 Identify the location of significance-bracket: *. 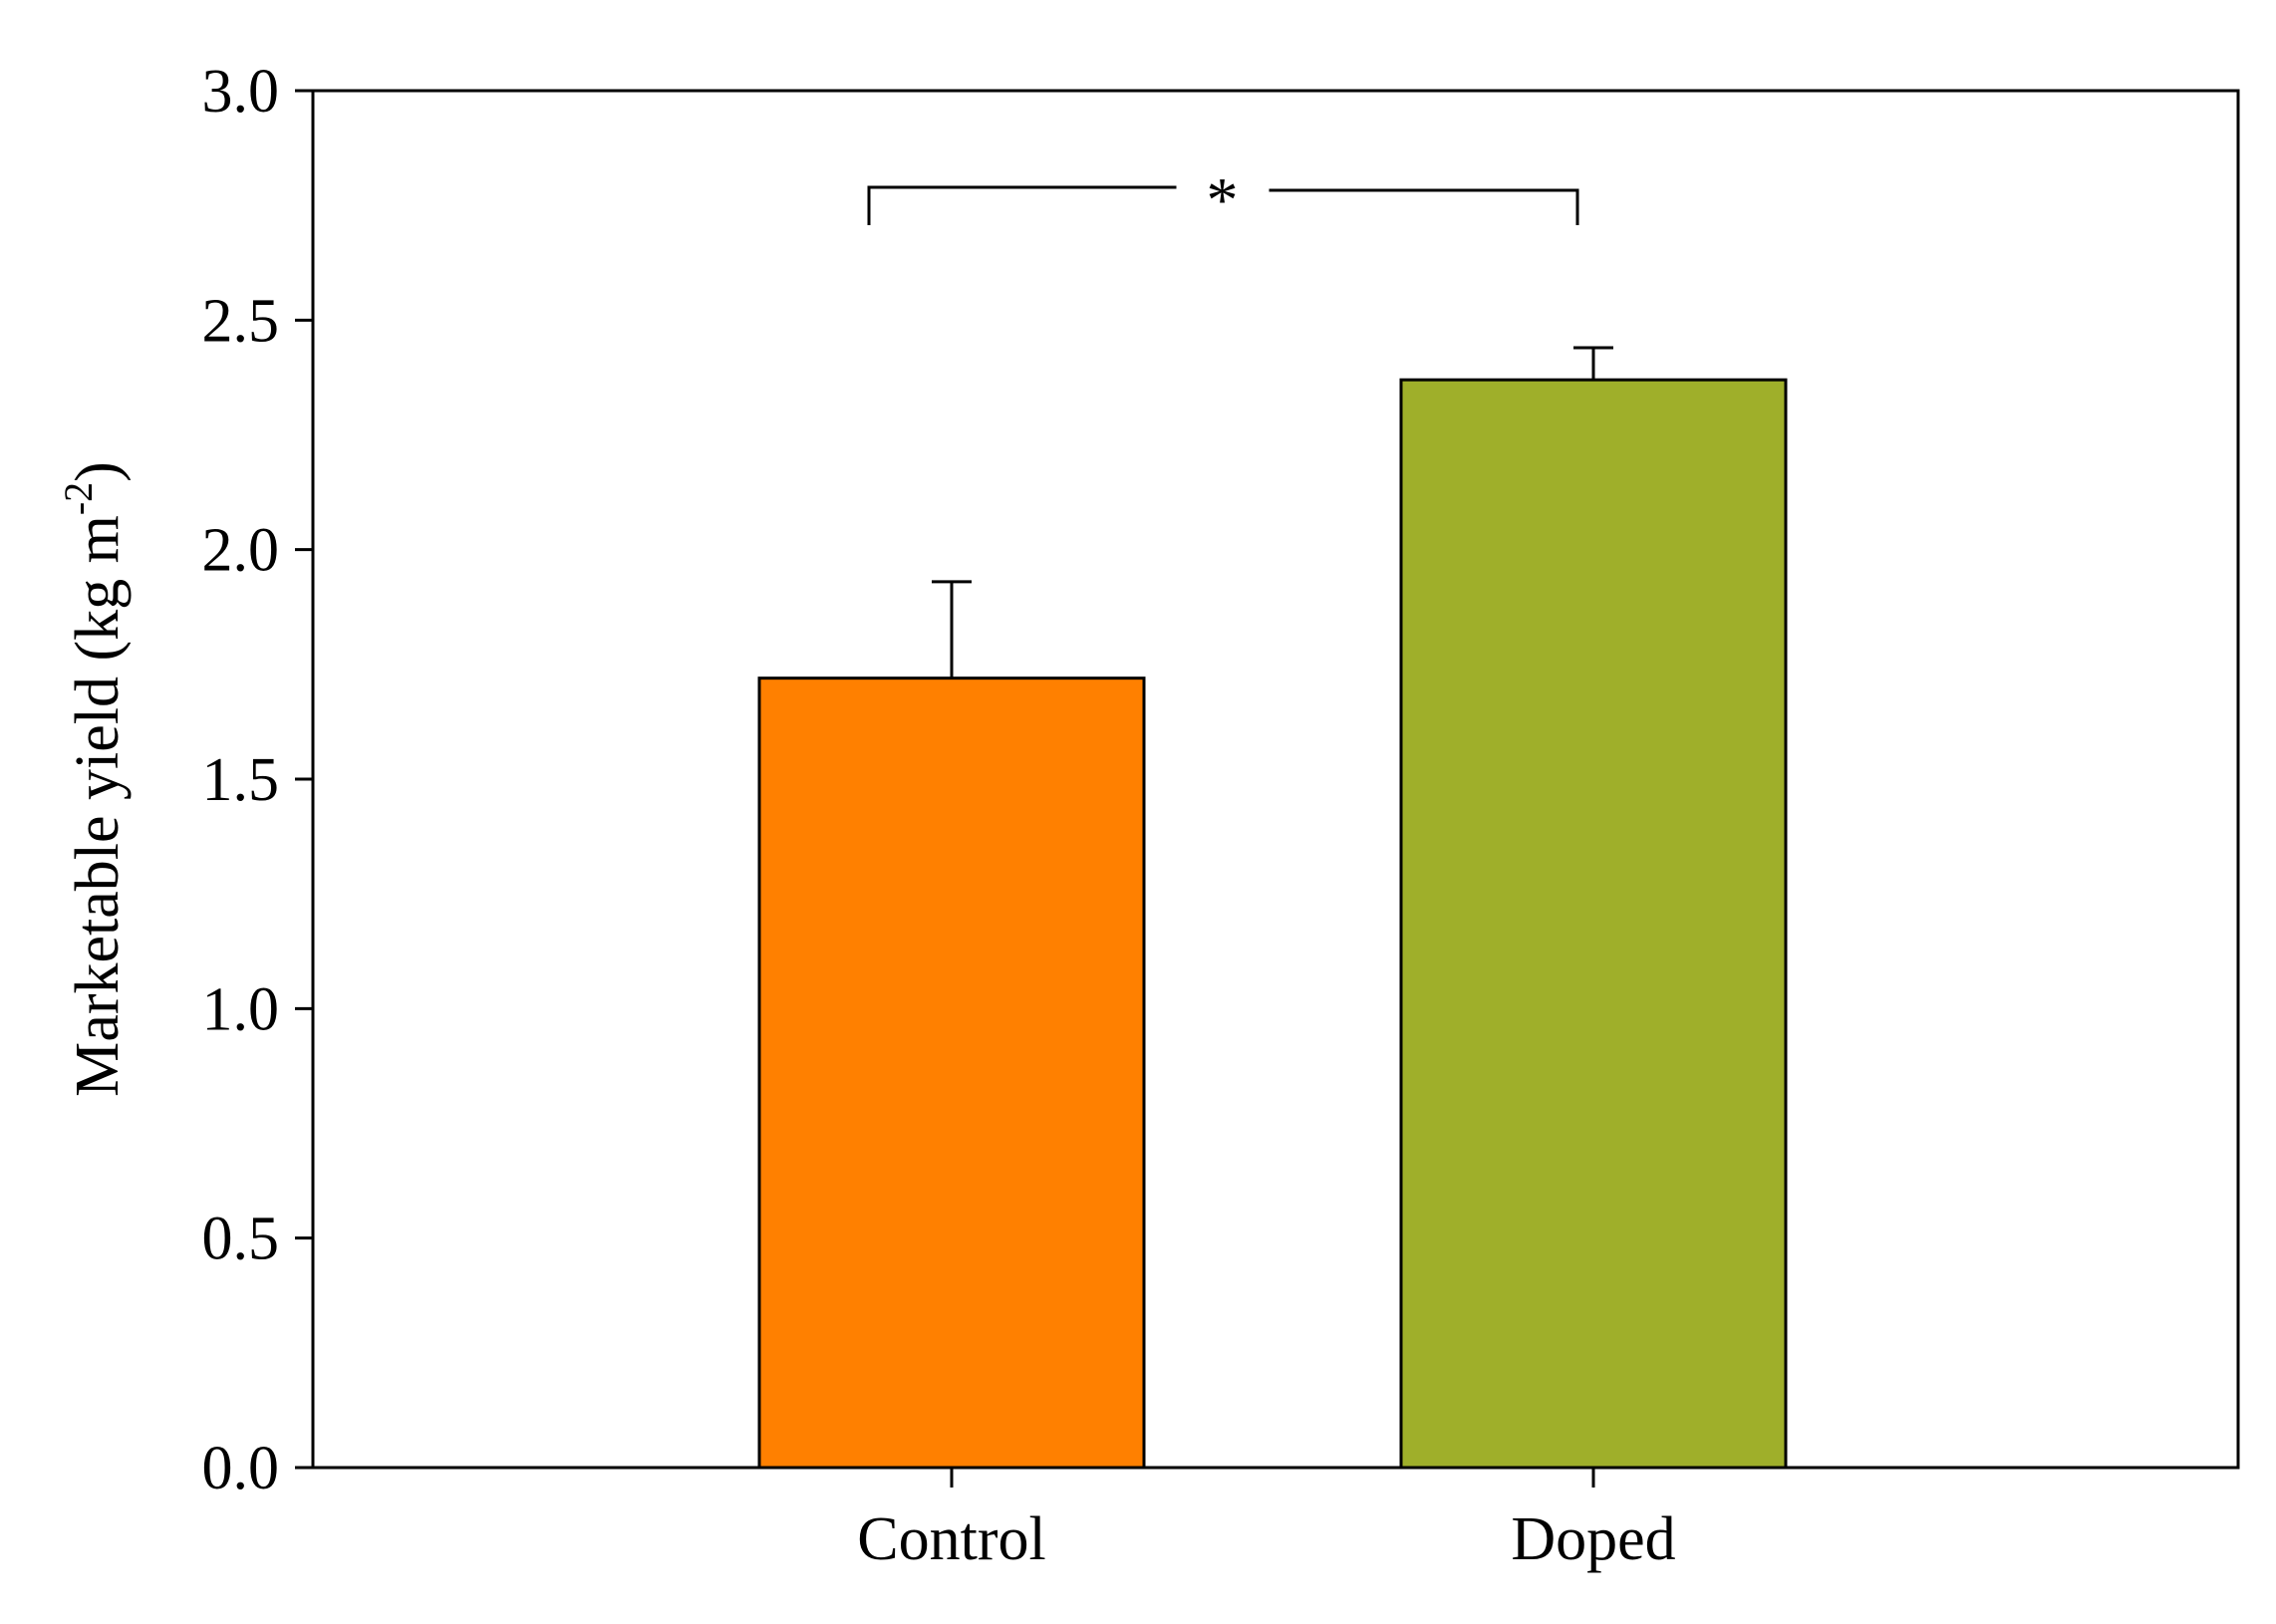
(1223, 200).